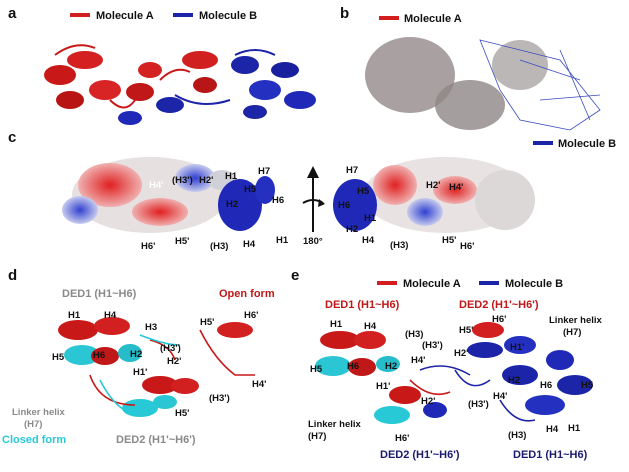 This screenshot has width=629, height=472. Describe the element at coordinates (461, 353) in the screenshot. I see `e-label-h2p-blue: H2'` at that location.